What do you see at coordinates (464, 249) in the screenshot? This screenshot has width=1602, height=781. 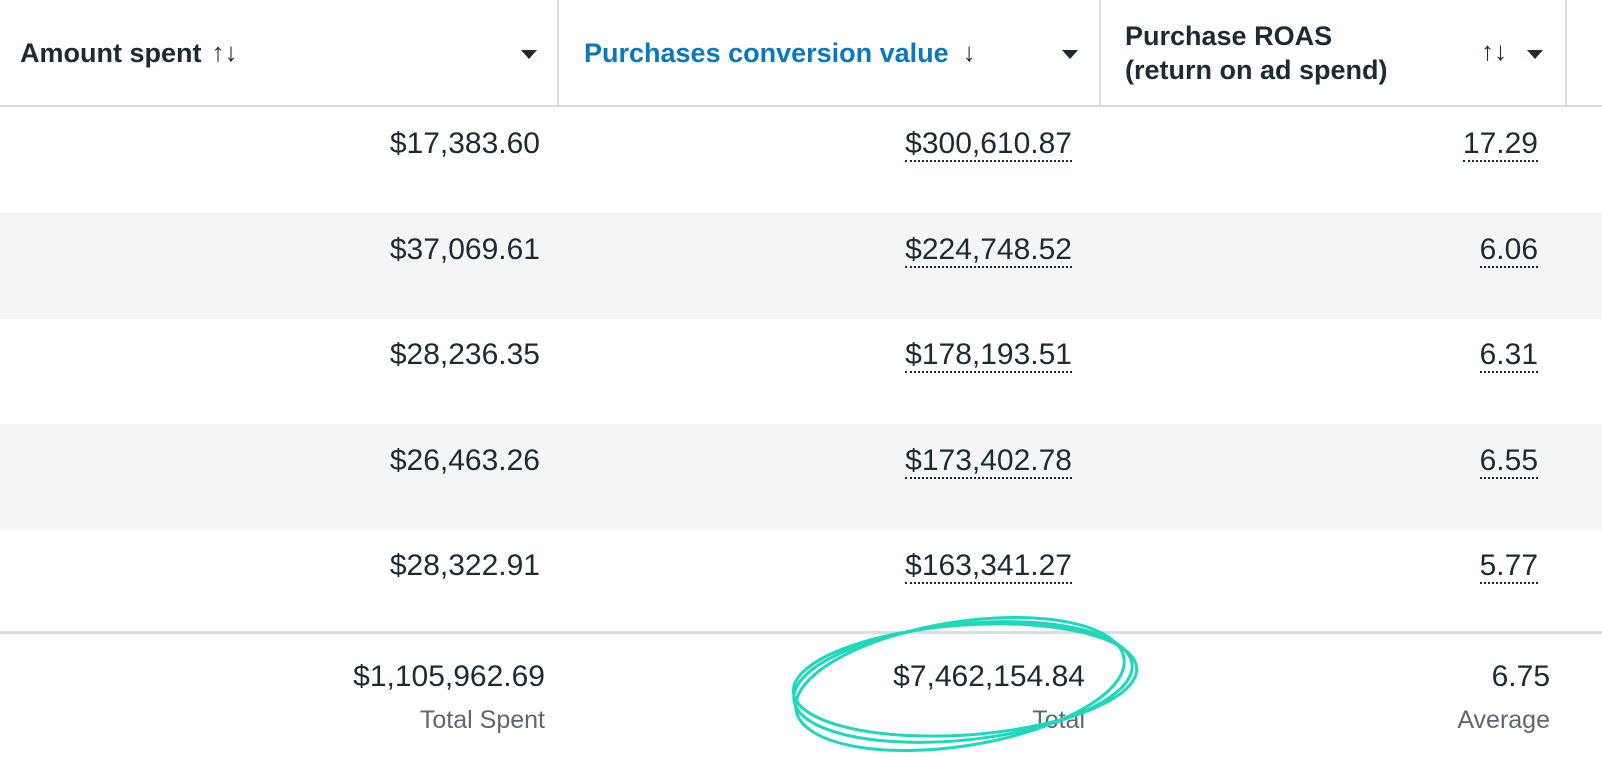 I see `amount-spent-cell: $37,069.61` at bounding box center [464, 249].